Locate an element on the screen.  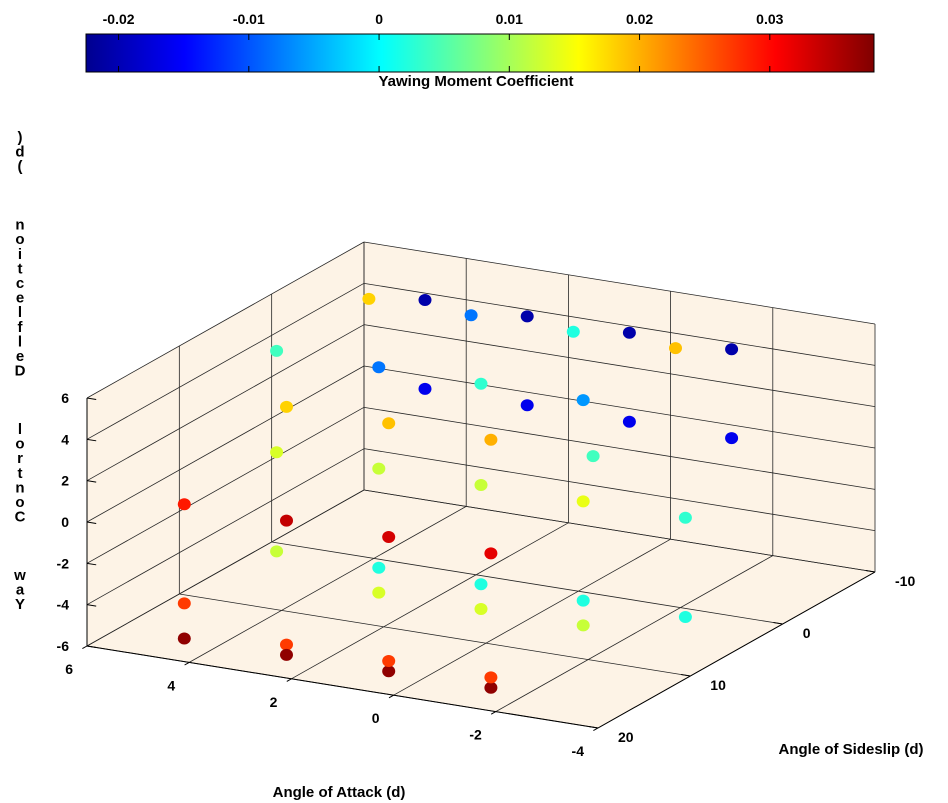
z-axis-label-char: Y is located at coordinates (20, 604).